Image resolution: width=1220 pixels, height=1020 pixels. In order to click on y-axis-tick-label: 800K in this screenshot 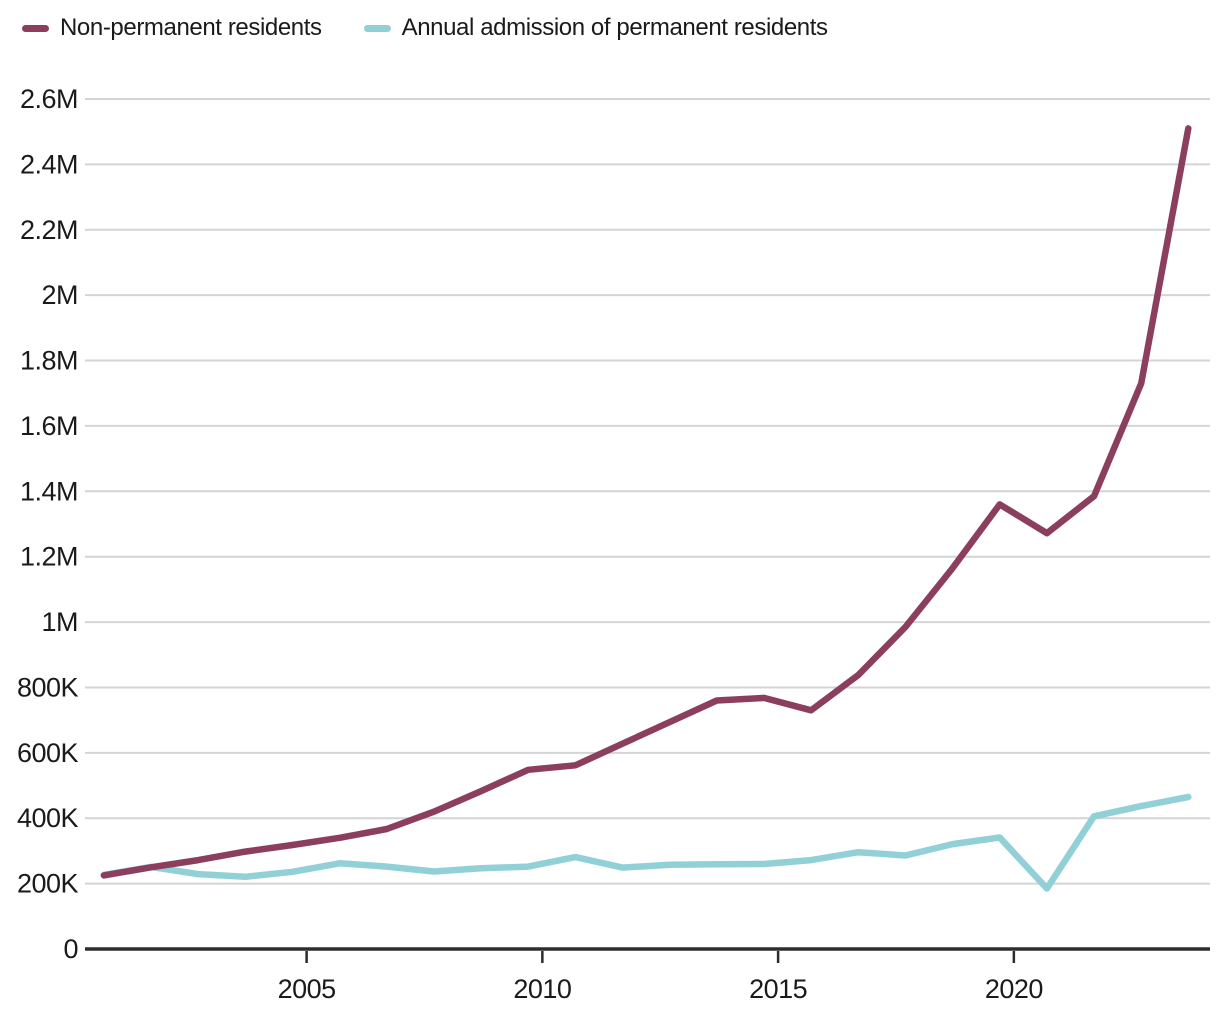, I will do `click(48, 687)`.